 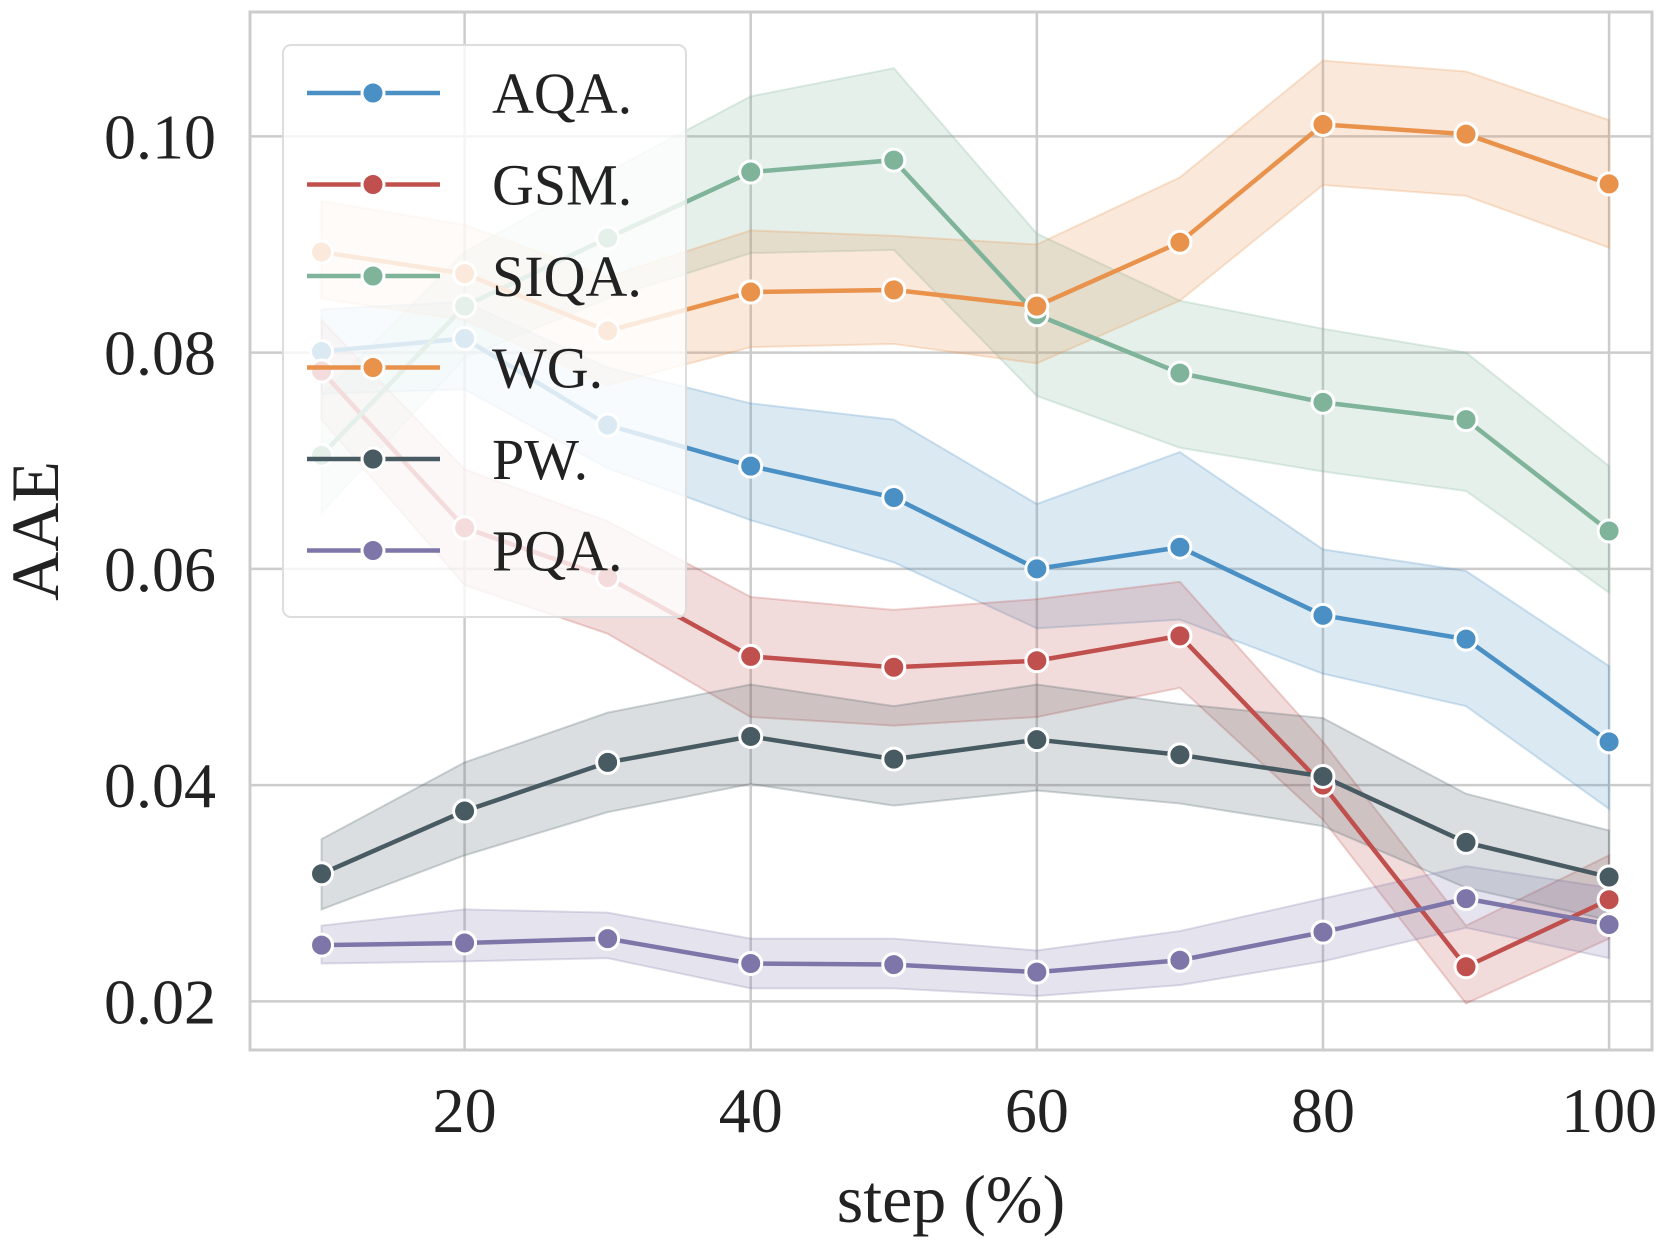 I want to click on y-tick-label: 0.04, so click(x=160, y=785).